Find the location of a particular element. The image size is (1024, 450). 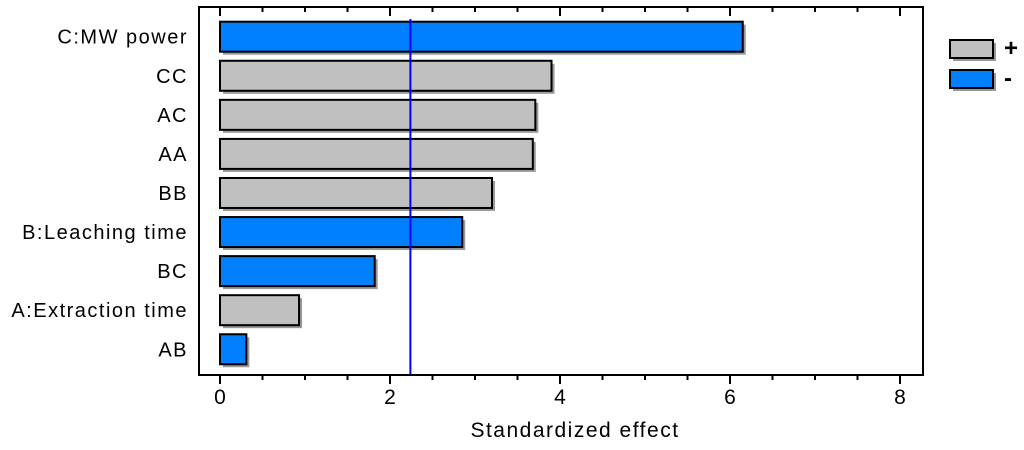

x-tick-label-8: 8 is located at coordinates (900, 397).